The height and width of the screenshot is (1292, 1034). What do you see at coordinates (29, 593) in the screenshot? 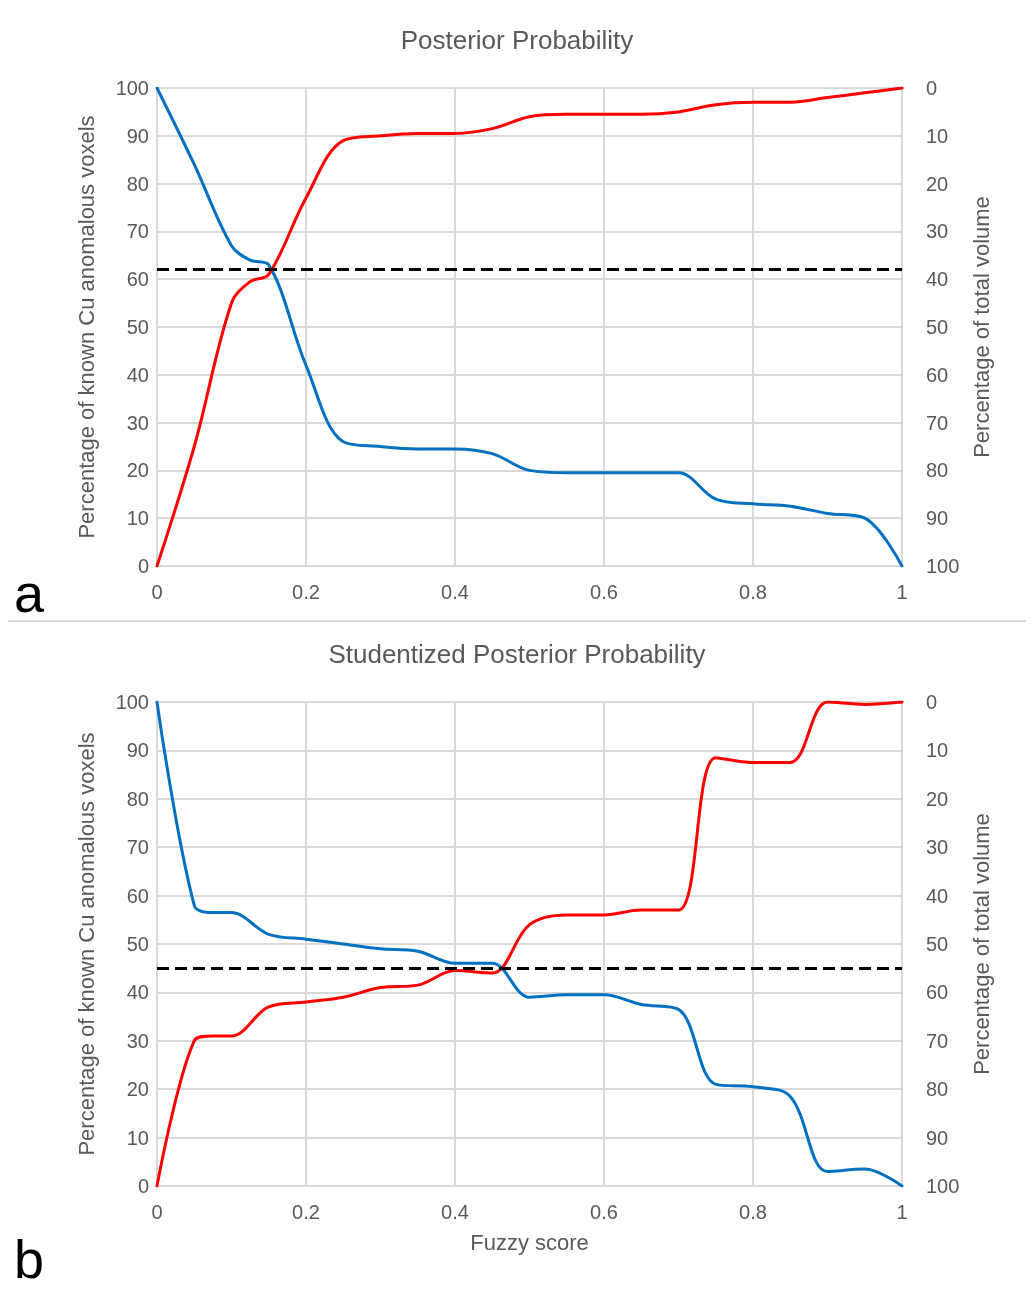
I see `text: a` at bounding box center [29, 593].